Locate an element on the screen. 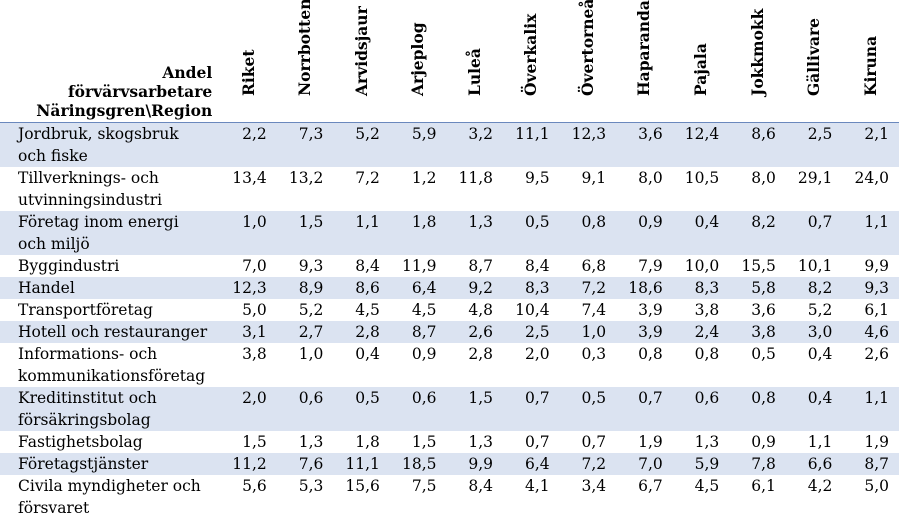 The height and width of the screenshot is (519, 899). industry-label-line: Kreditinstitut och is located at coordinates (87, 398).